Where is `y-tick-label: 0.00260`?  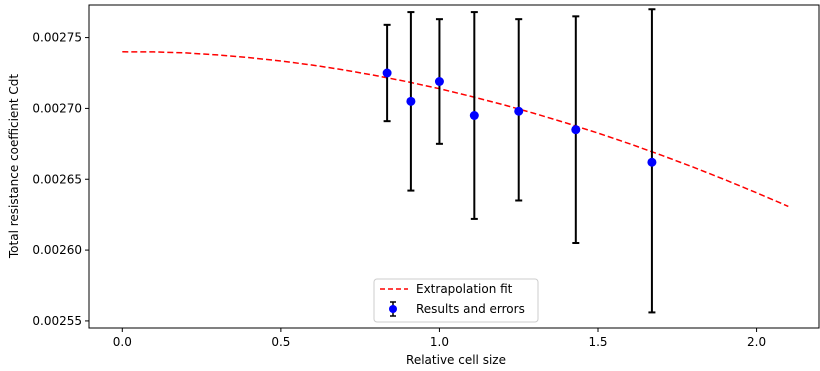 y-tick-label: 0.00260 is located at coordinates (57, 250).